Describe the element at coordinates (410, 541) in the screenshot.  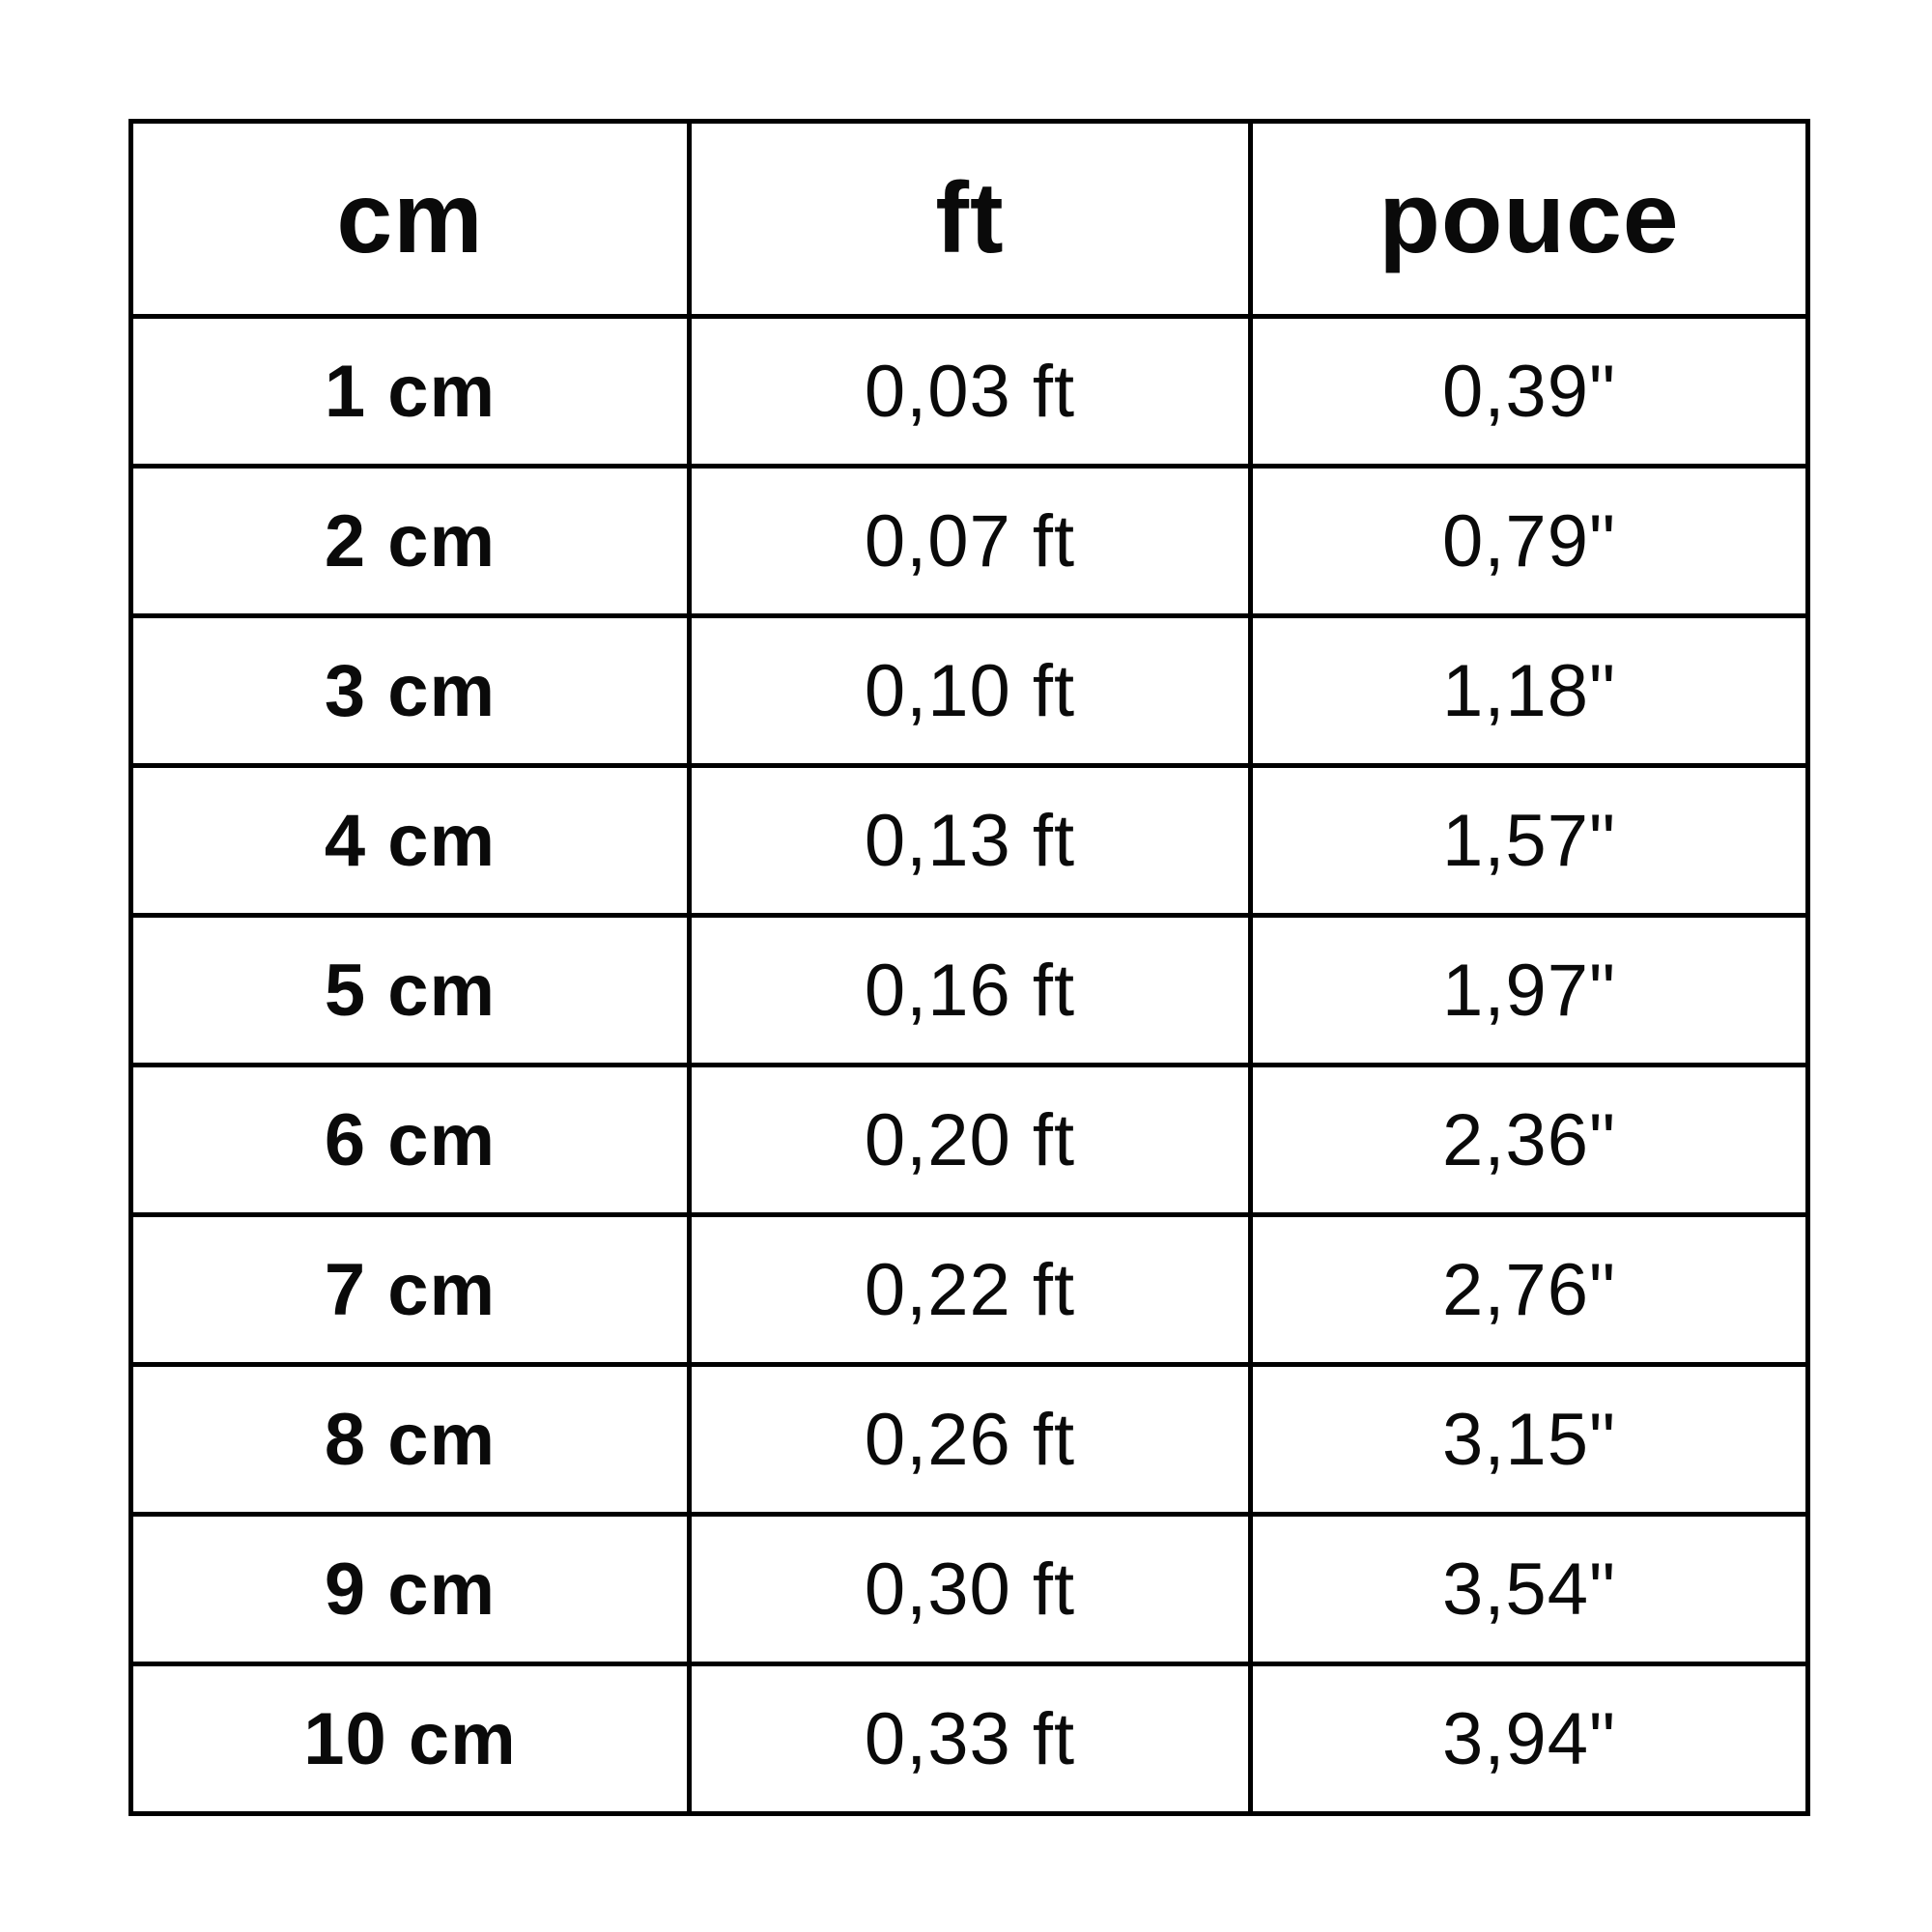
I see `cell-cm: 2 cm` at that location.